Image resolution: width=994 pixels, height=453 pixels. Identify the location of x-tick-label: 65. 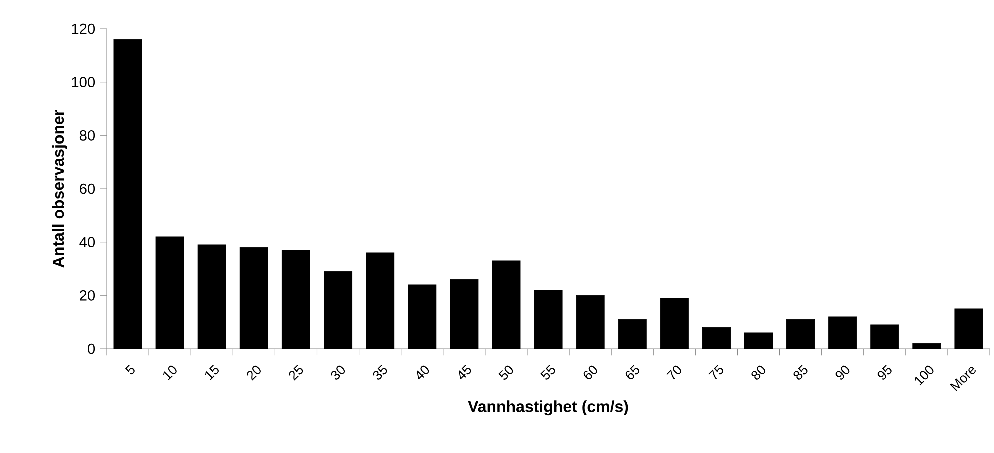
(633, 372).